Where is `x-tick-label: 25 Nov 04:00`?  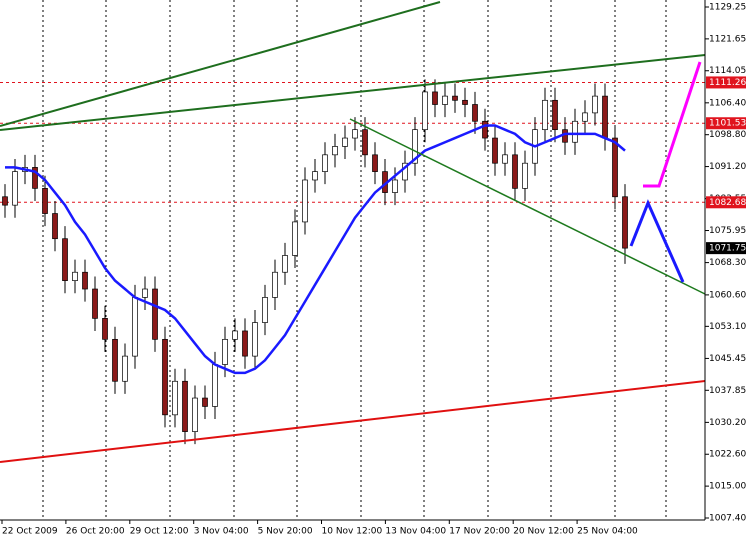
x-tick-label: 25 Nov 04:00 is located at coordinates (607, 532).